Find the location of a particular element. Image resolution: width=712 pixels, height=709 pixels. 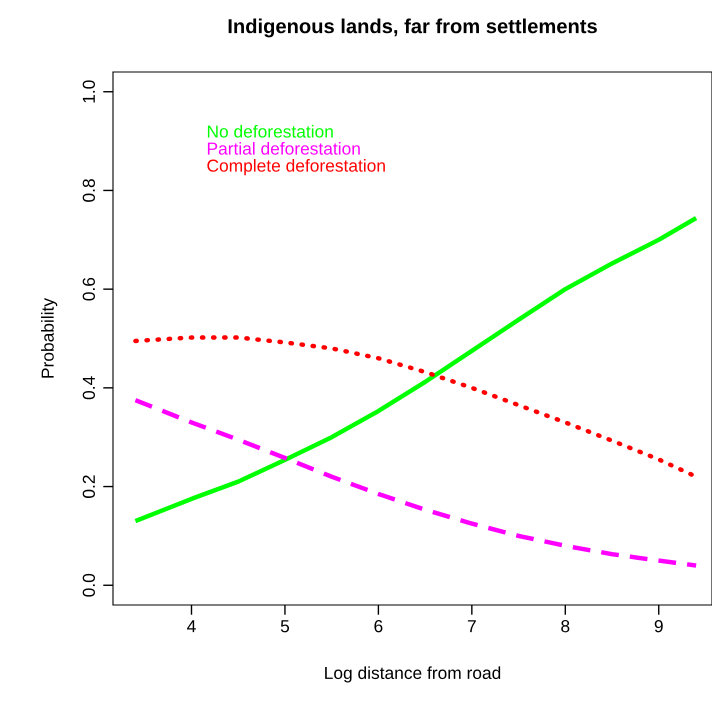

y-axis-title: Probability is located at coordinates (49, 338).